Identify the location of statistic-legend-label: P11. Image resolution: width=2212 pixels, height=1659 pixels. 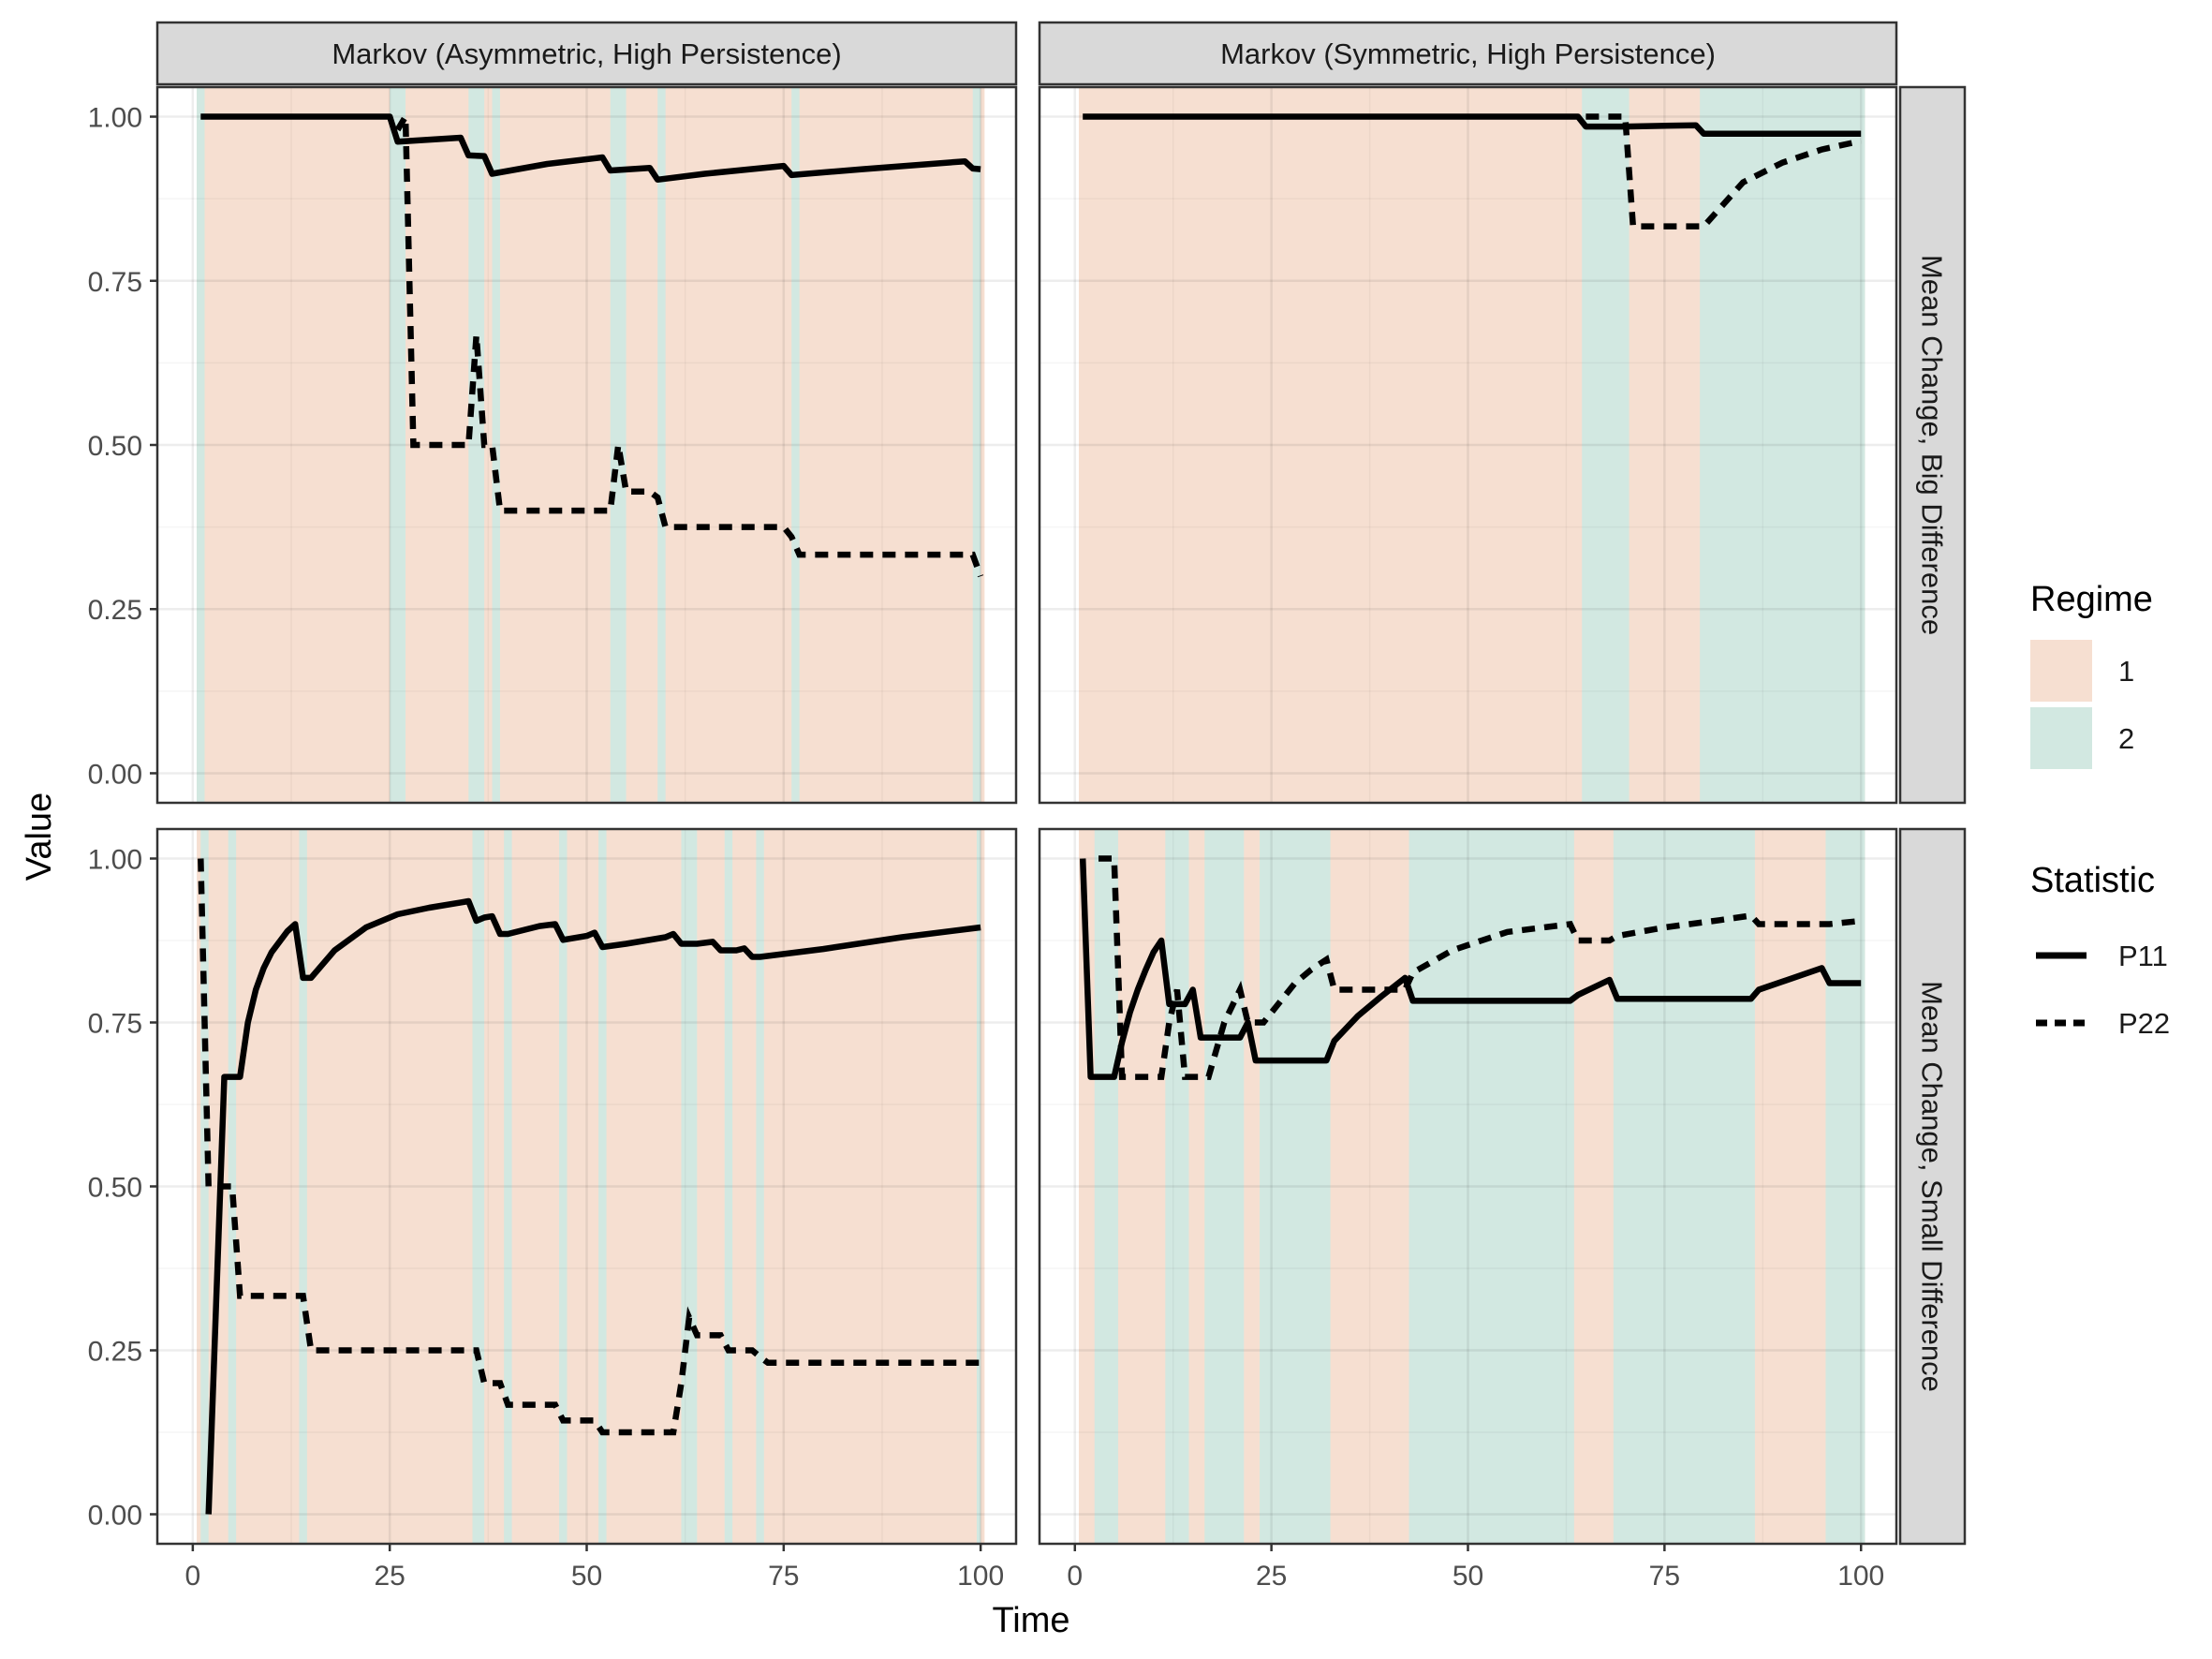
(2143, 956).